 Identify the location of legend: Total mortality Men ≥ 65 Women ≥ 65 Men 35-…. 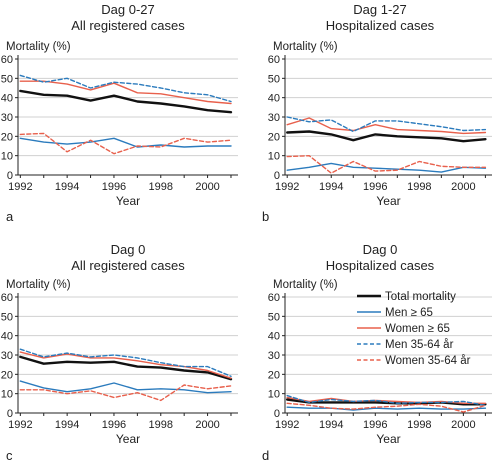
(414, 329).